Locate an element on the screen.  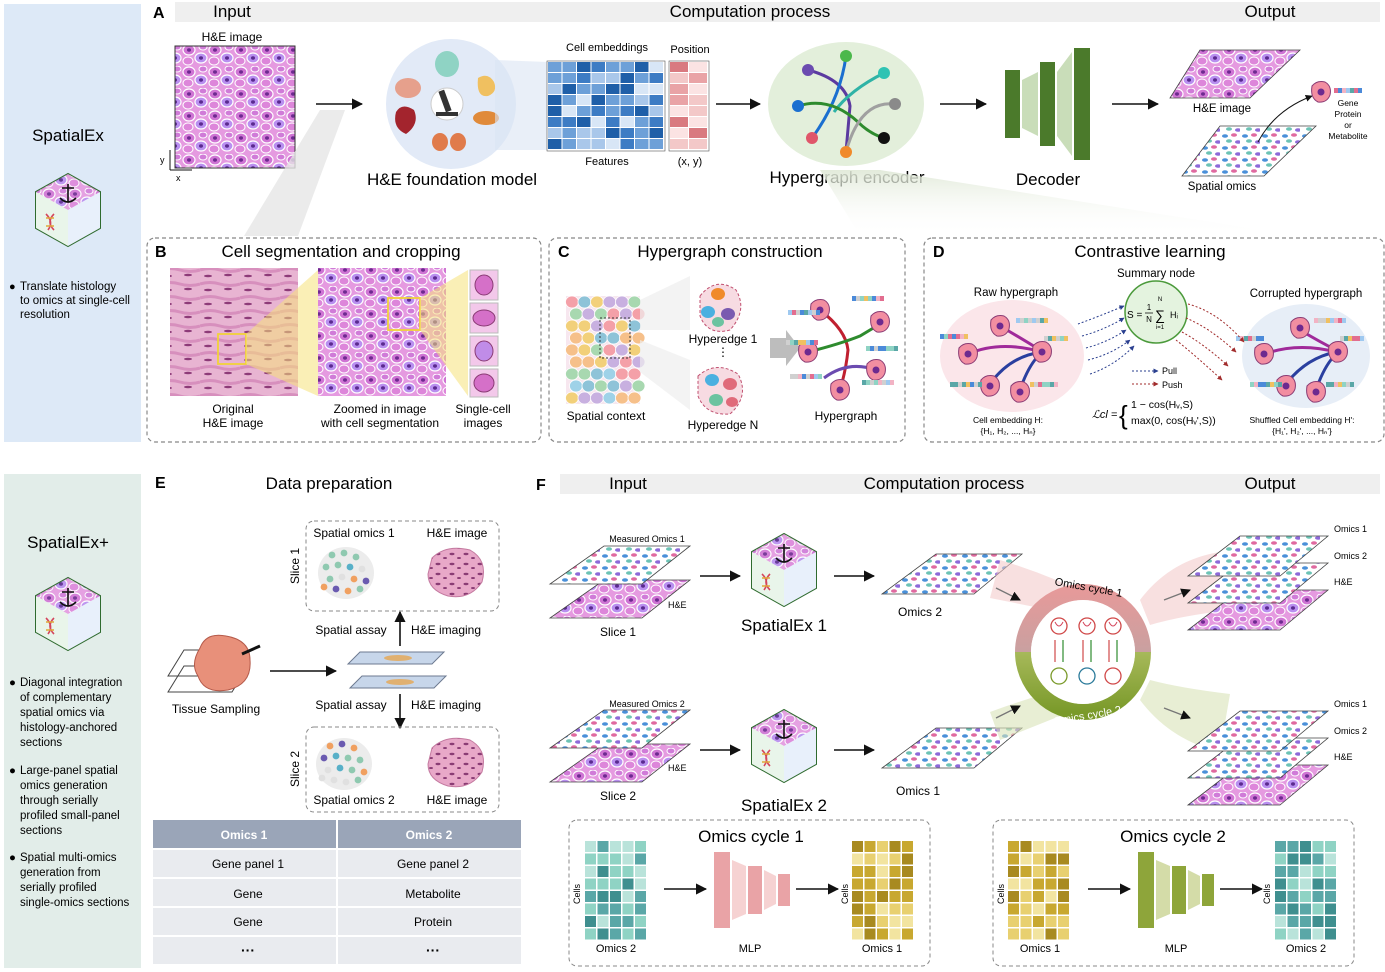
position-label: Position is located at coordinates (689, 50).